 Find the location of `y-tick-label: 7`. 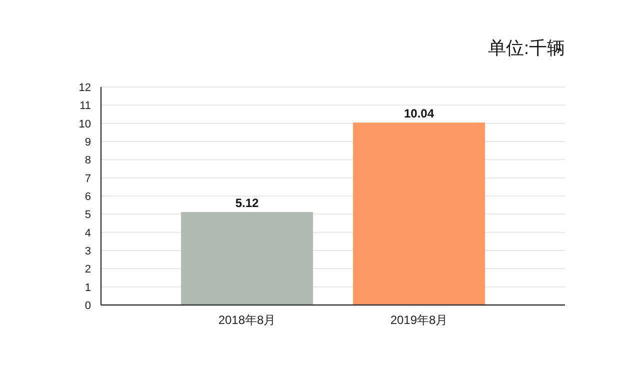

y-tick-label: 7 is located at coordinates (87, 178).